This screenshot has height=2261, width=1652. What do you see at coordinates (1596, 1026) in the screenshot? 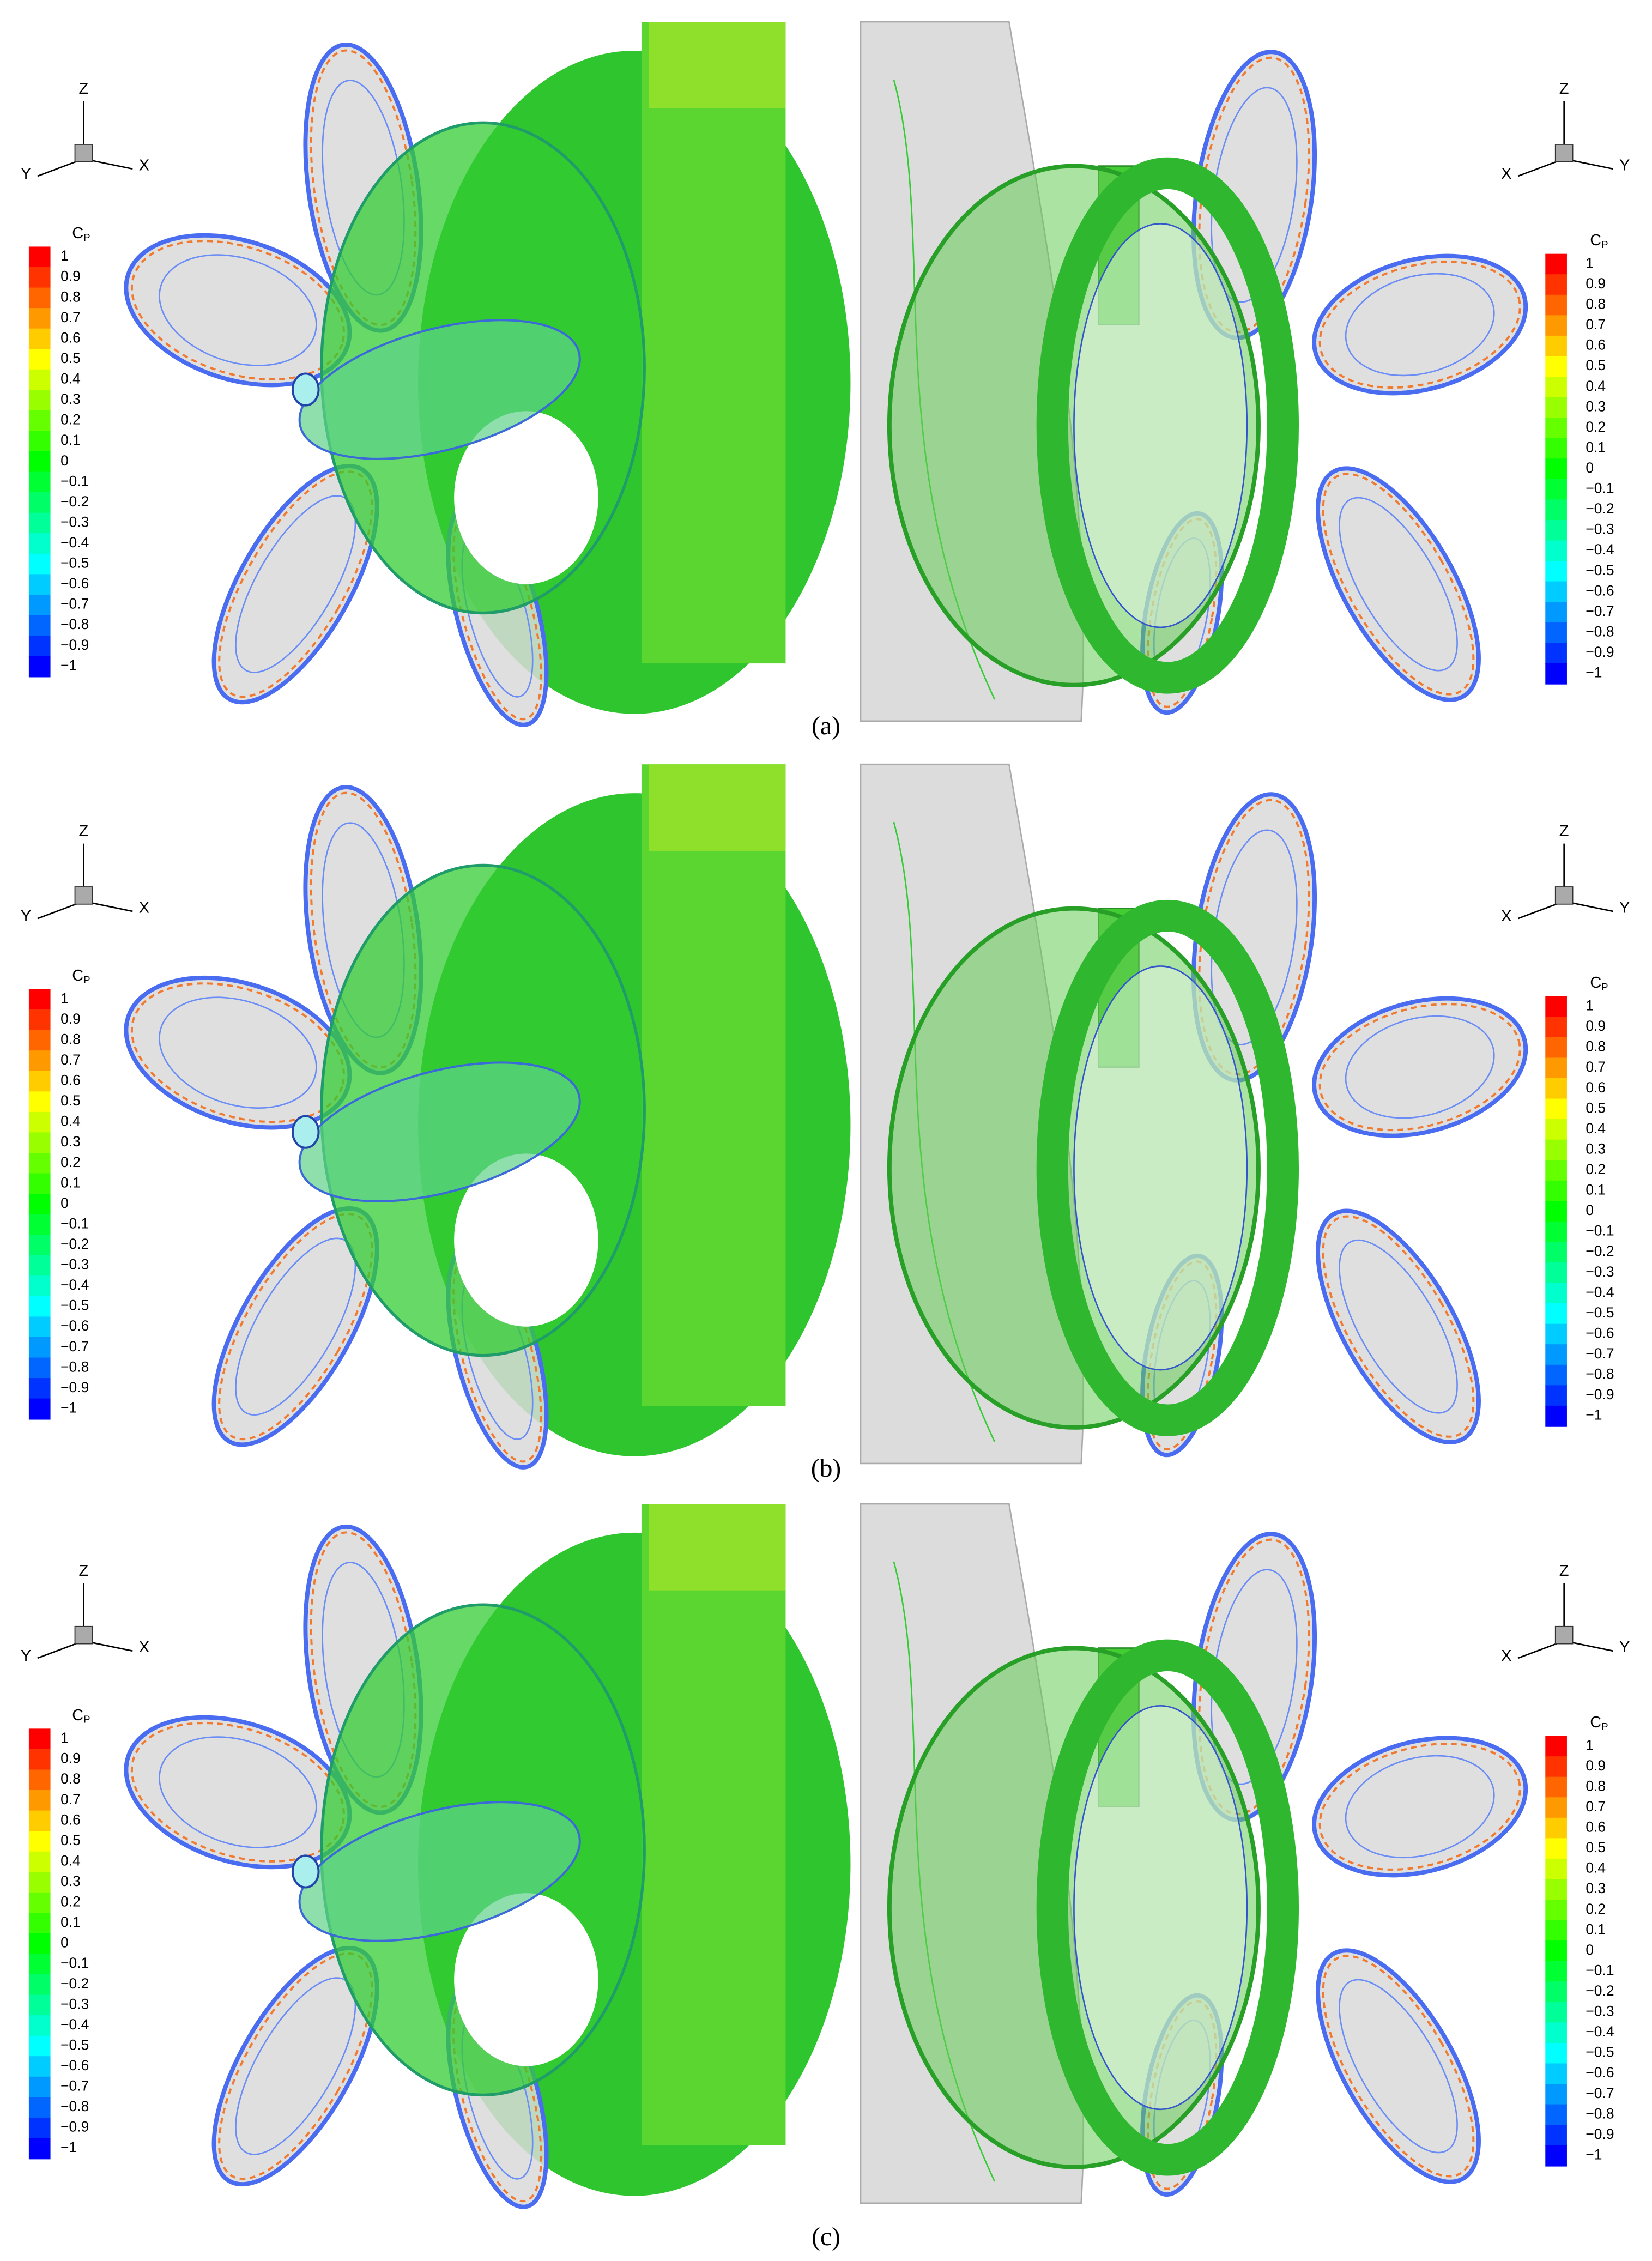
I see `legend-level: 0.9` at bounding box center [1596, 1026].